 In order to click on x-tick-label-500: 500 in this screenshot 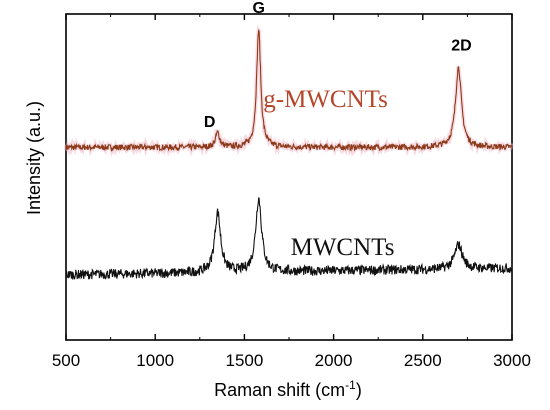, I will do `click(66, 360)`.